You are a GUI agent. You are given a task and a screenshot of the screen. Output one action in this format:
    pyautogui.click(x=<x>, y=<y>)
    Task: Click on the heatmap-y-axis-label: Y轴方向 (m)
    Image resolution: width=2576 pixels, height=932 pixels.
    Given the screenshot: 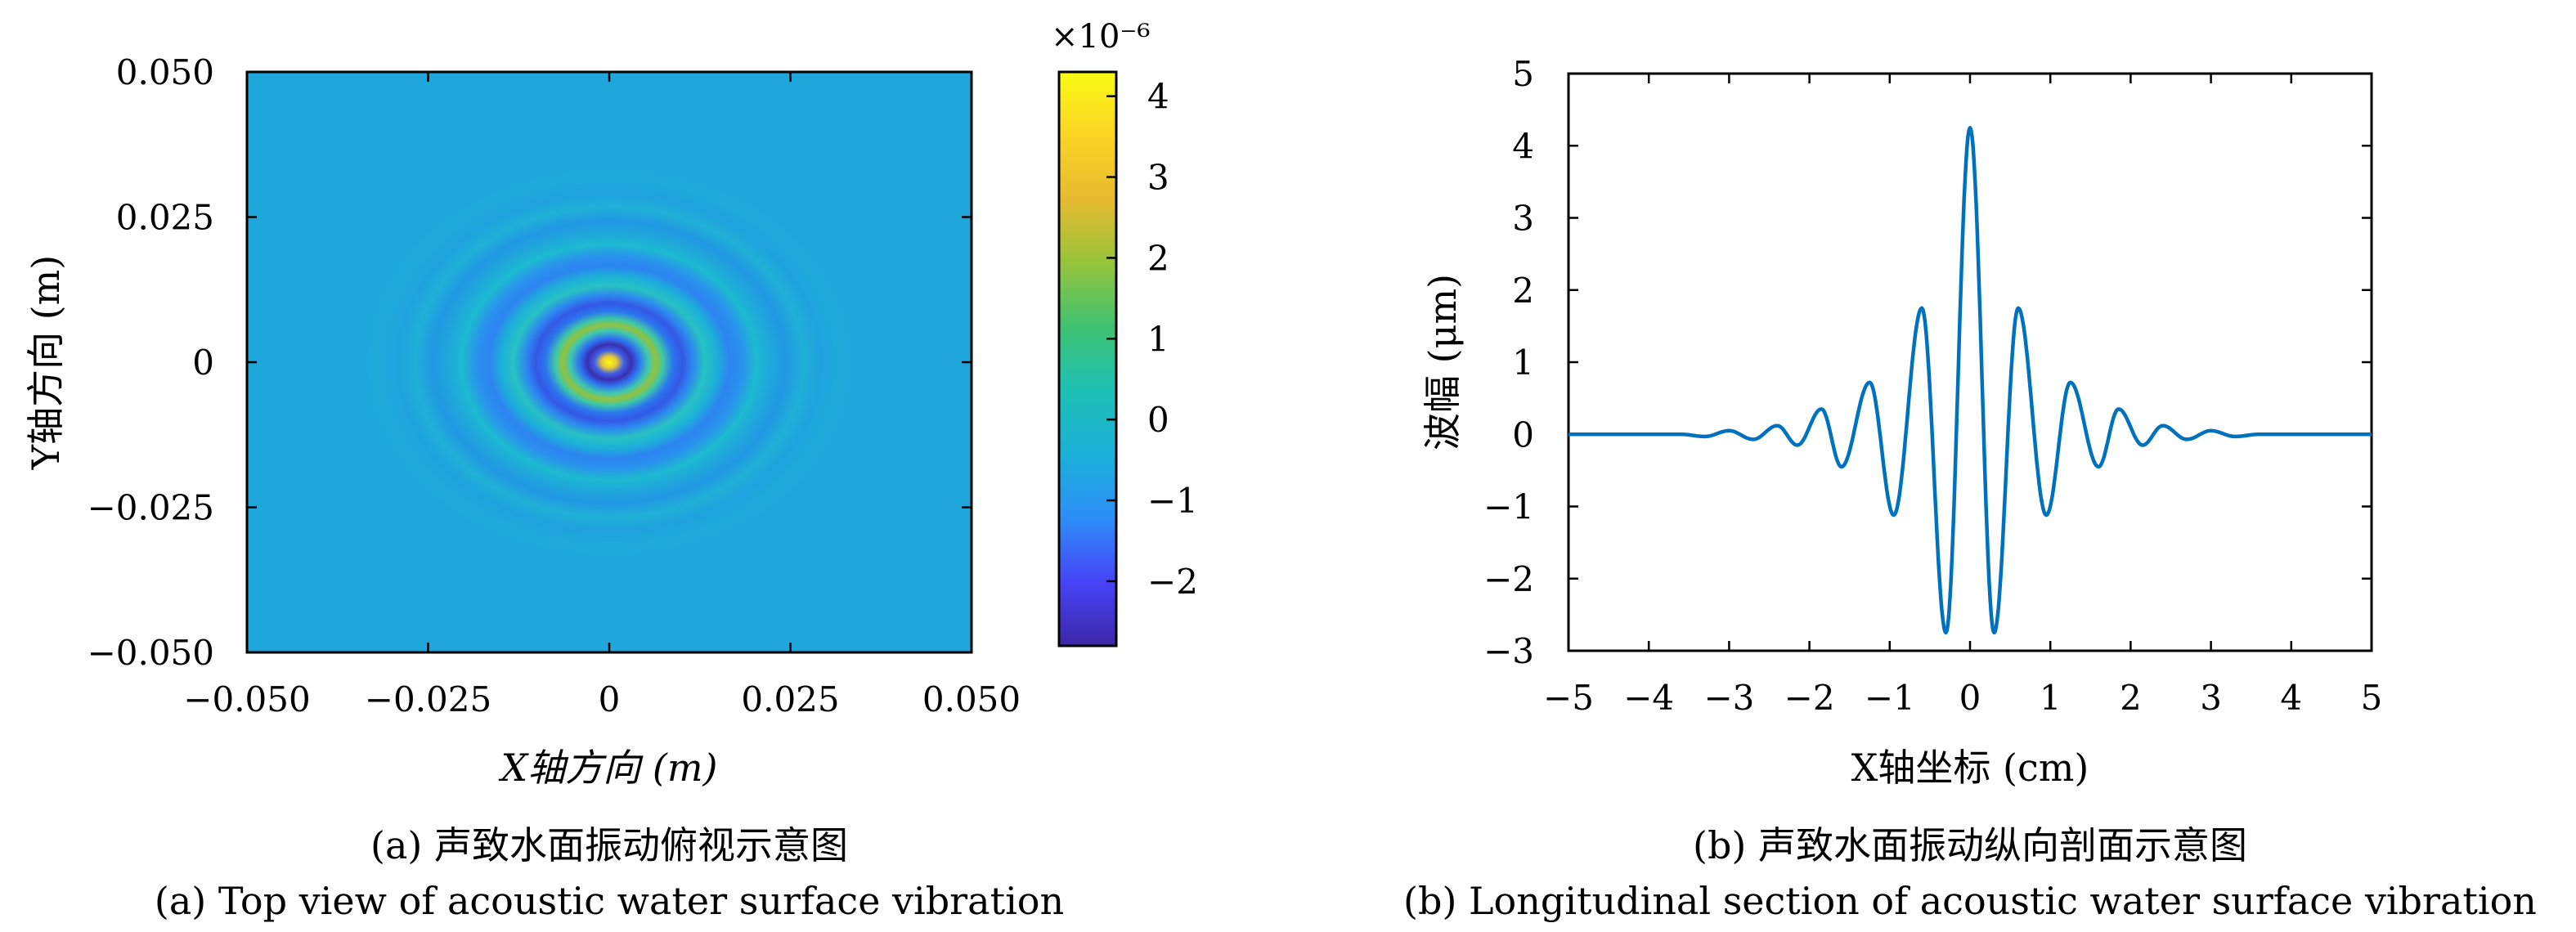 What is the action you would take?
    pyautogui.click(x=46, y=363)
    